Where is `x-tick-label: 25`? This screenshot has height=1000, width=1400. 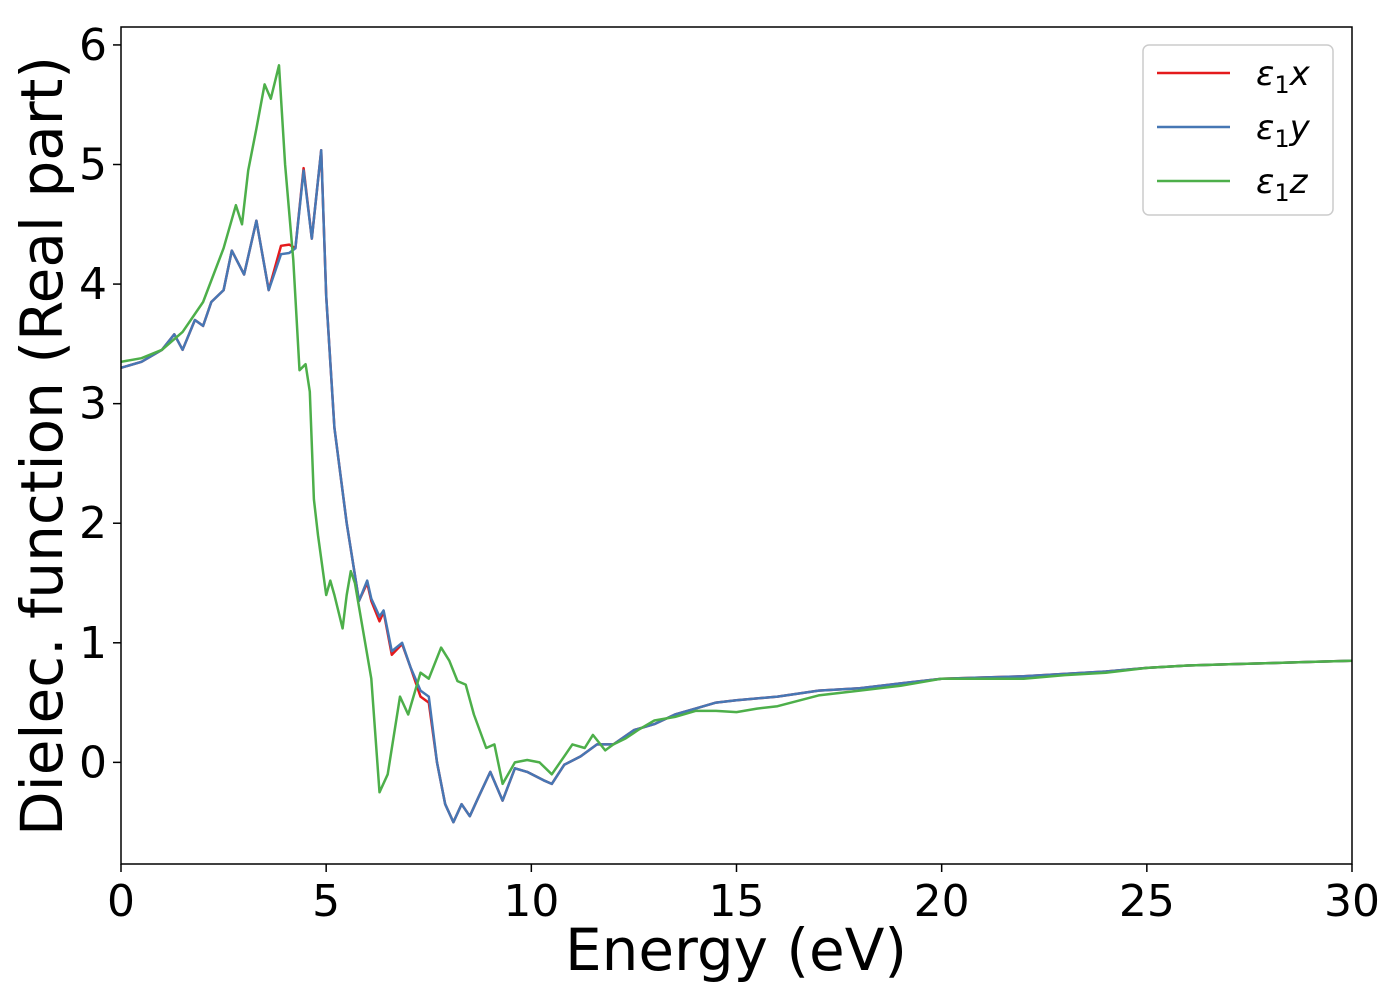
x-tick-label: 25 is located at coordinates (1147, 901).